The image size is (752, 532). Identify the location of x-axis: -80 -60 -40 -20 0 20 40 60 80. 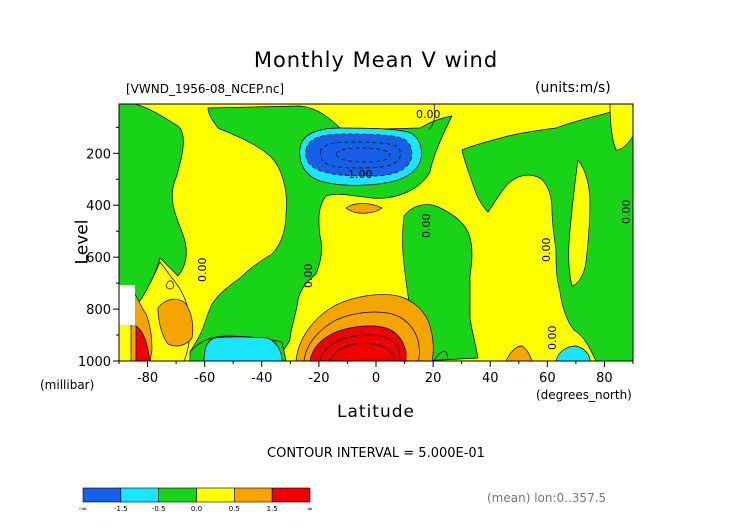
(376, 373).